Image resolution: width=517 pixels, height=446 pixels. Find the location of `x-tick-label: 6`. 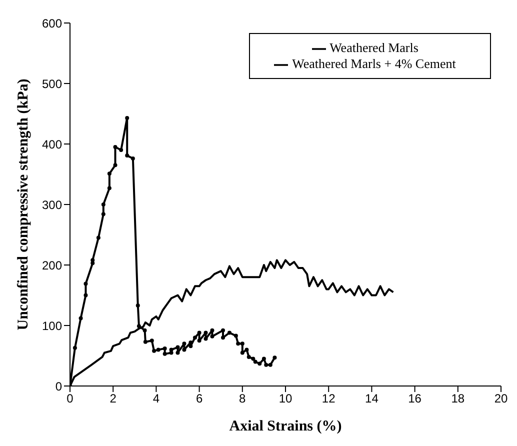

x-tick-label: 6 is located at coordinates (199, 399).